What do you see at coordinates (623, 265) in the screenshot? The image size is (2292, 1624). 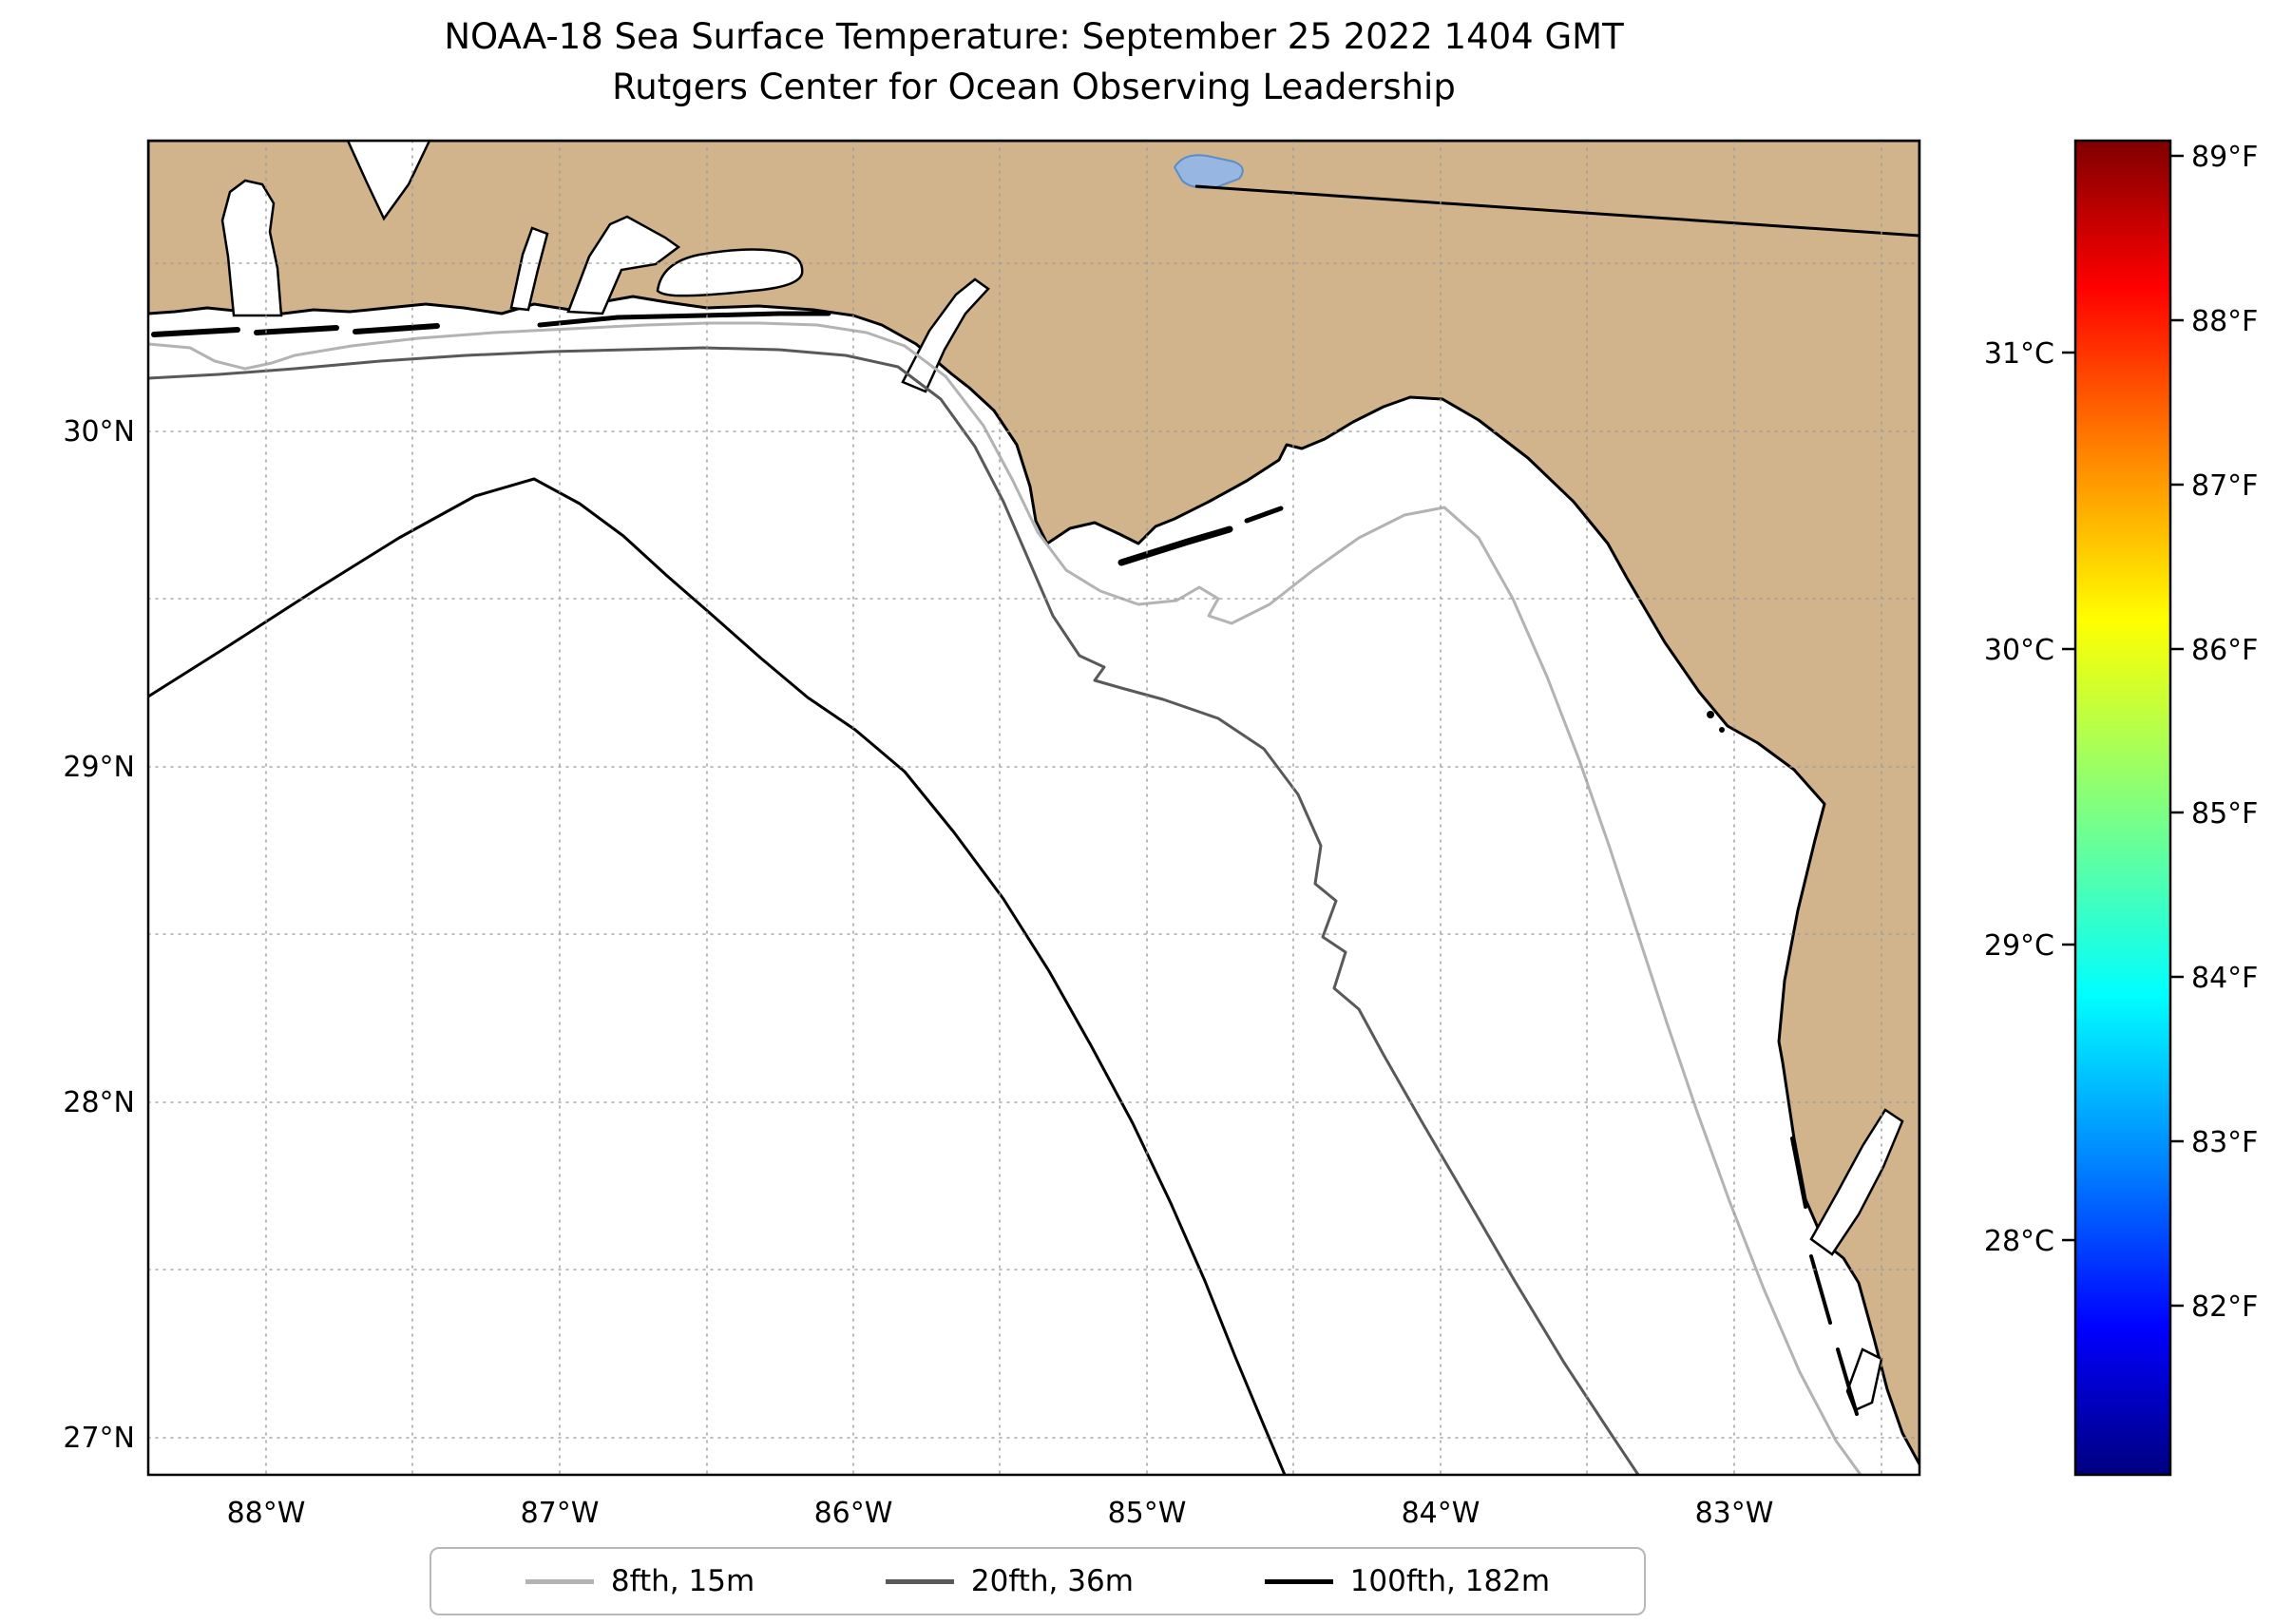 I see `pensacola-bay` at bounding box center [623, 265].